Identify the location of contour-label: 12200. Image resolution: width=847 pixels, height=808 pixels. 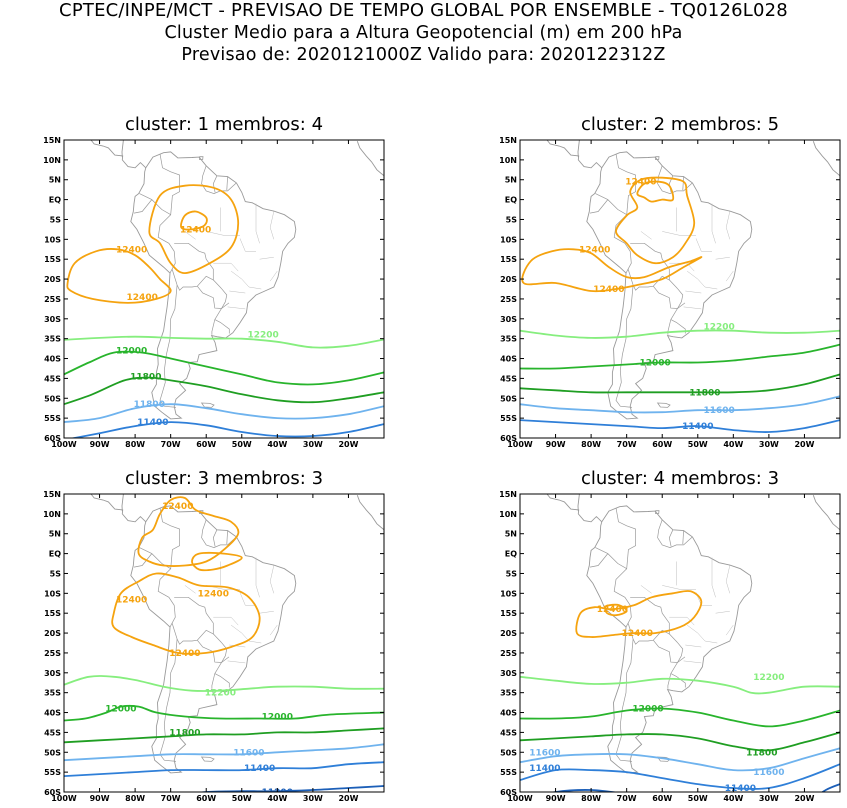
(768, 678).